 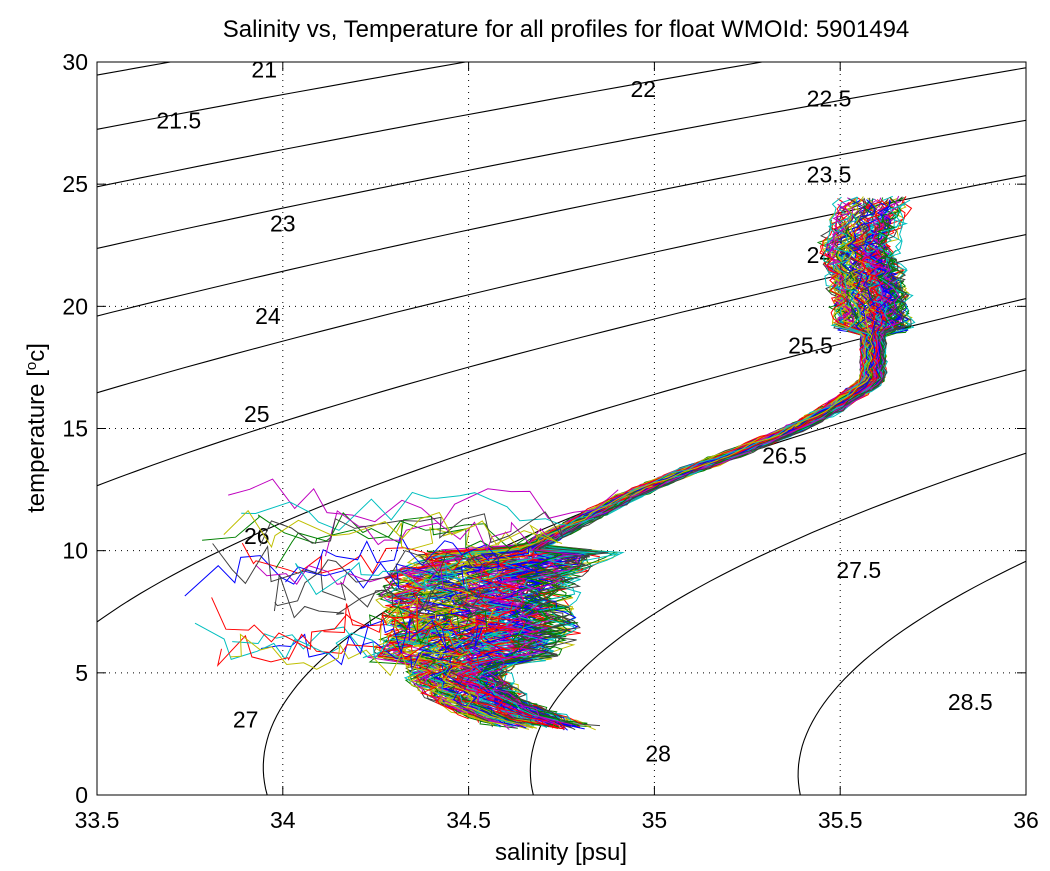 I want to click on isopycnal-label: 25, so click(x=257, y=414).